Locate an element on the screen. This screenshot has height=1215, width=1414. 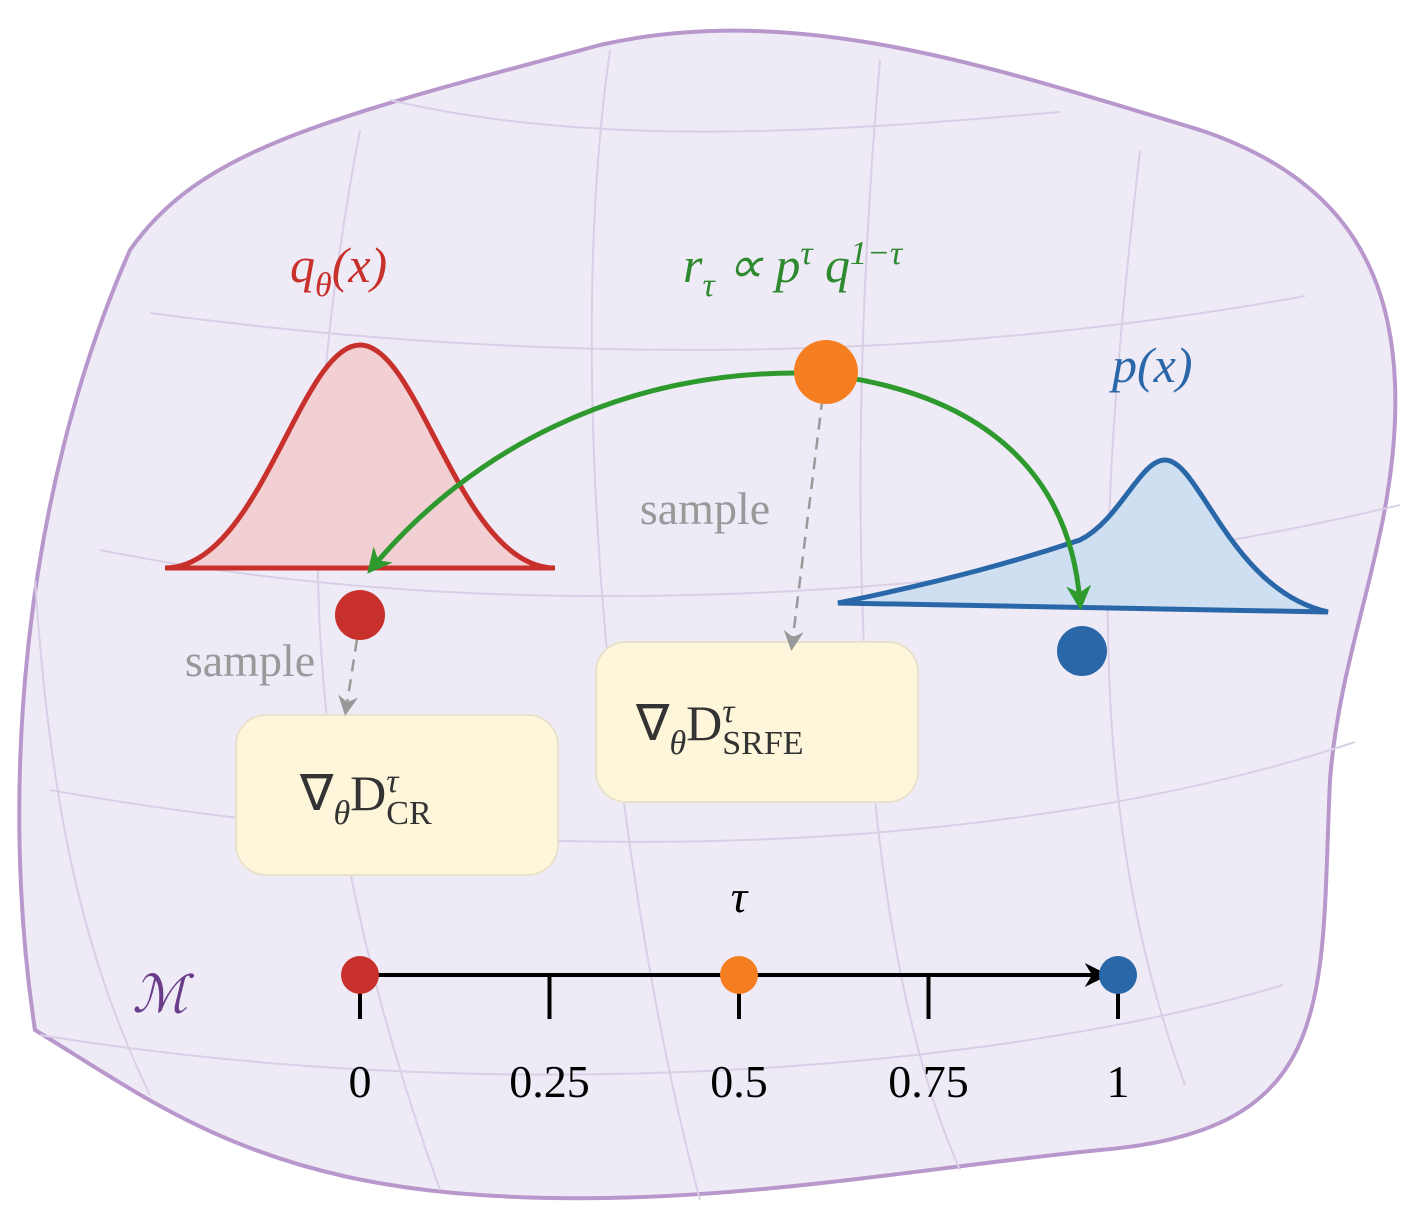
r-point is located at coordinates (826, 372).